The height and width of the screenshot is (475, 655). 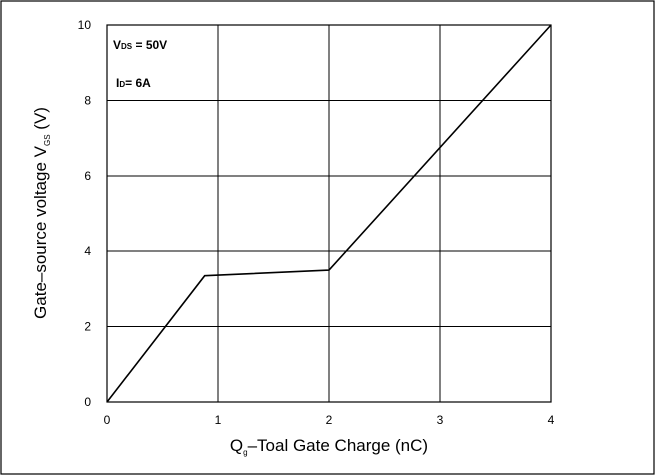 What do you see at coordinates (85, 213) in the screenshot?
I see `y-tick-labels: 0 2 4 6 8 10` at bounding box center [85, 213].